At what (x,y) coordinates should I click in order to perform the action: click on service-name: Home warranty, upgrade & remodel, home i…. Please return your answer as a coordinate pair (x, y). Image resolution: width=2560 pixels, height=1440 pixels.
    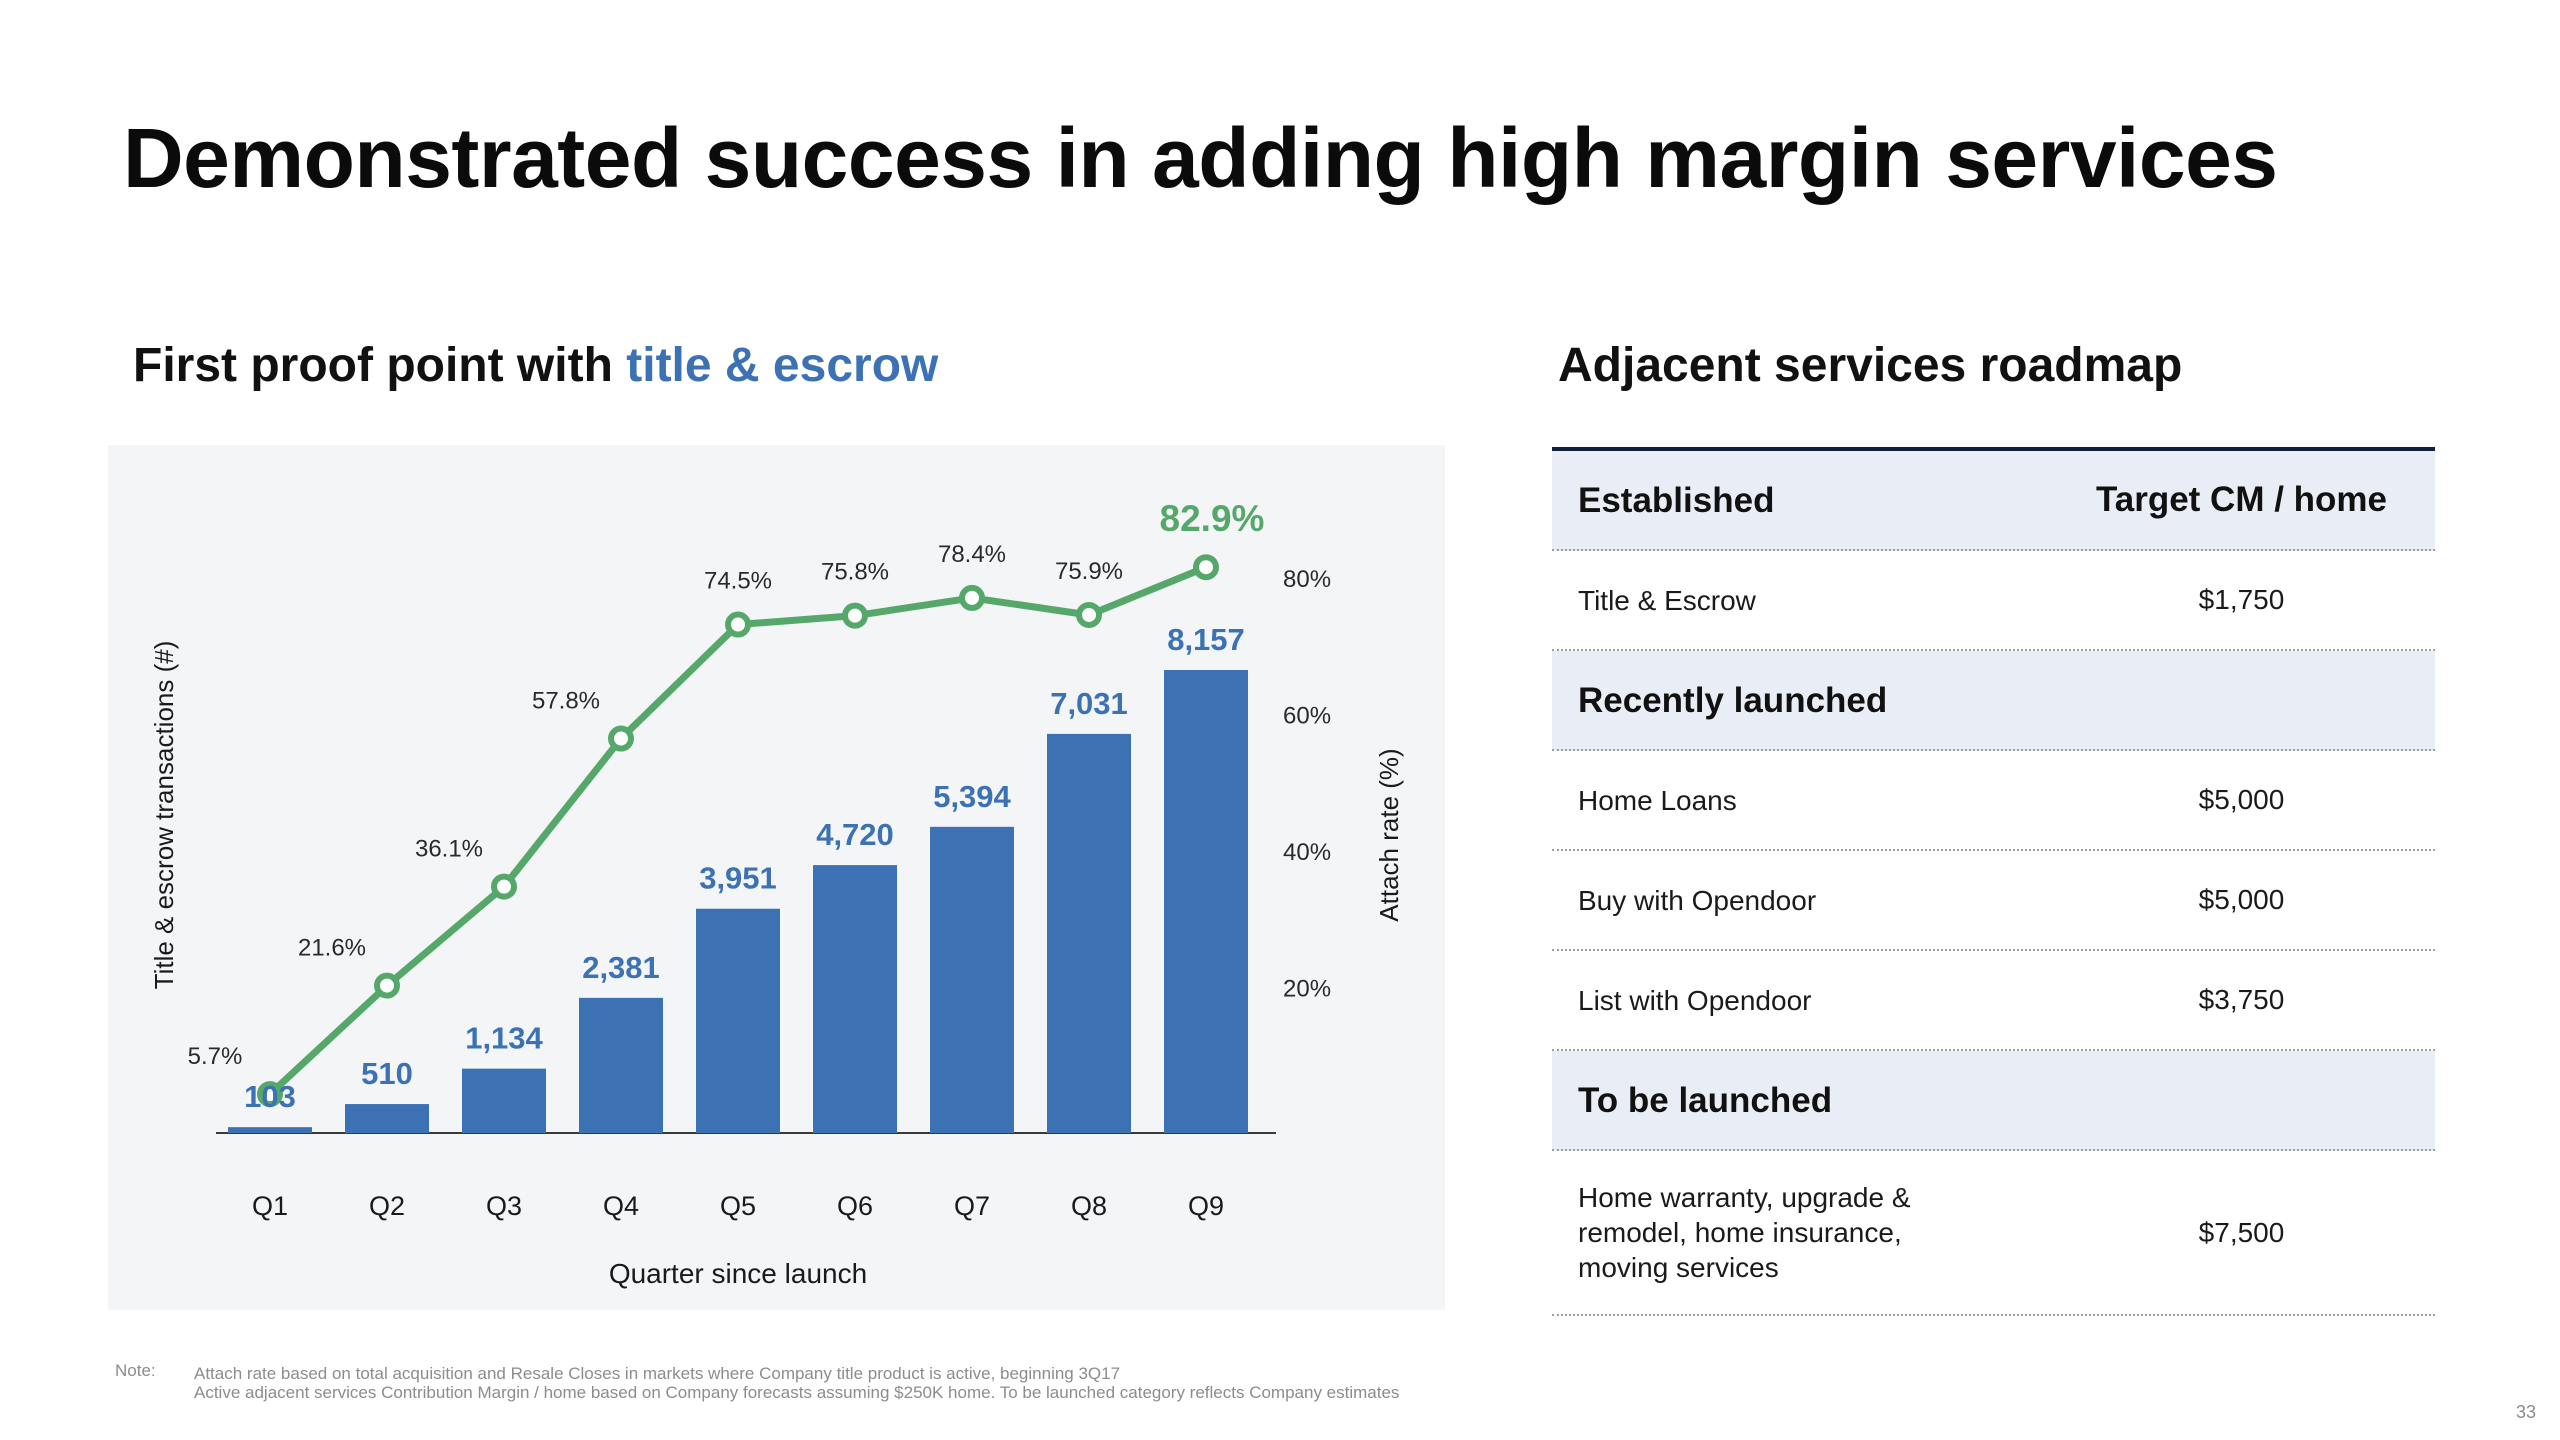
    Looking at the image, I should click on (1744, 1232).